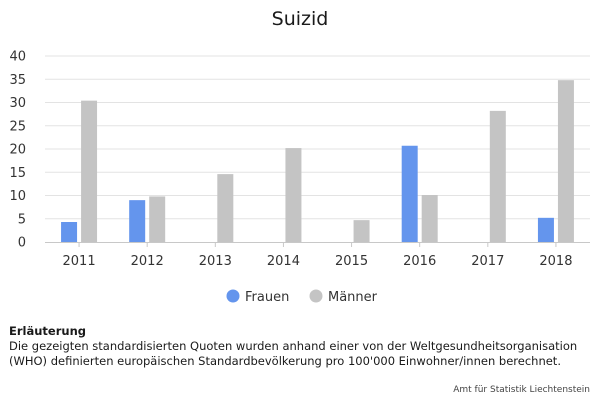  What do you see at coordinates (22, 243) in the screenshot?
I see `y-tick-label: 0` at bounding box center [22, 243].